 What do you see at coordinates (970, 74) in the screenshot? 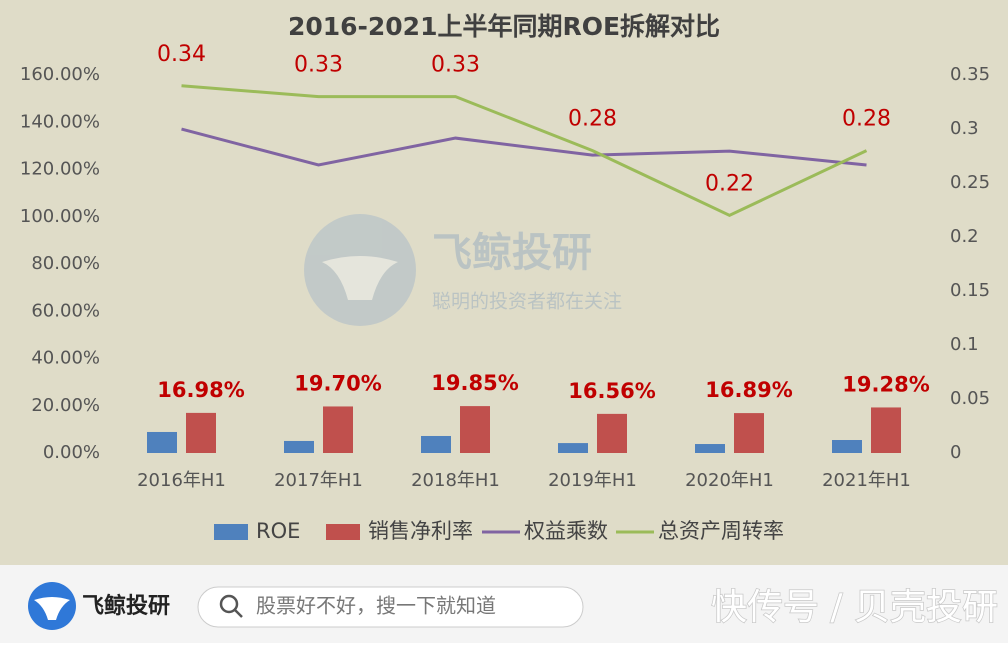
I see `y2-tick-label: 0.35` at bounding box center [970, 74].